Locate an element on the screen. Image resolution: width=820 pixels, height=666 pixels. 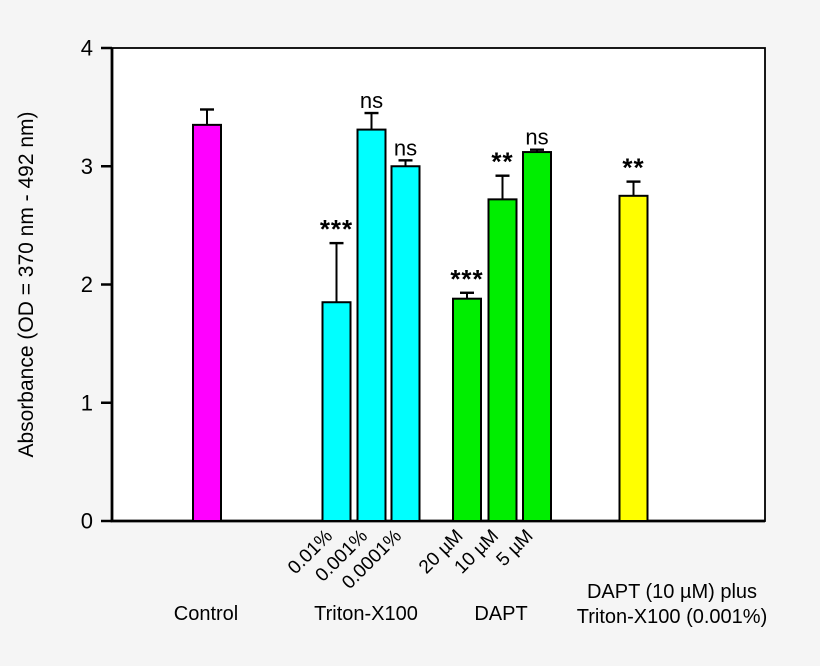
group-label-control: Control is located at coordinates (206, 614).